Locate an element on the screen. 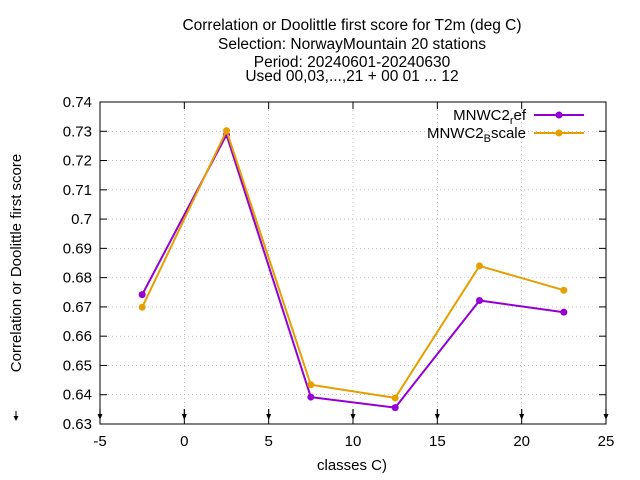 Image resolution: width=640 pixels, height=480 pixels. y-tick-label: 0.63 is located at coordinates (77, 424).